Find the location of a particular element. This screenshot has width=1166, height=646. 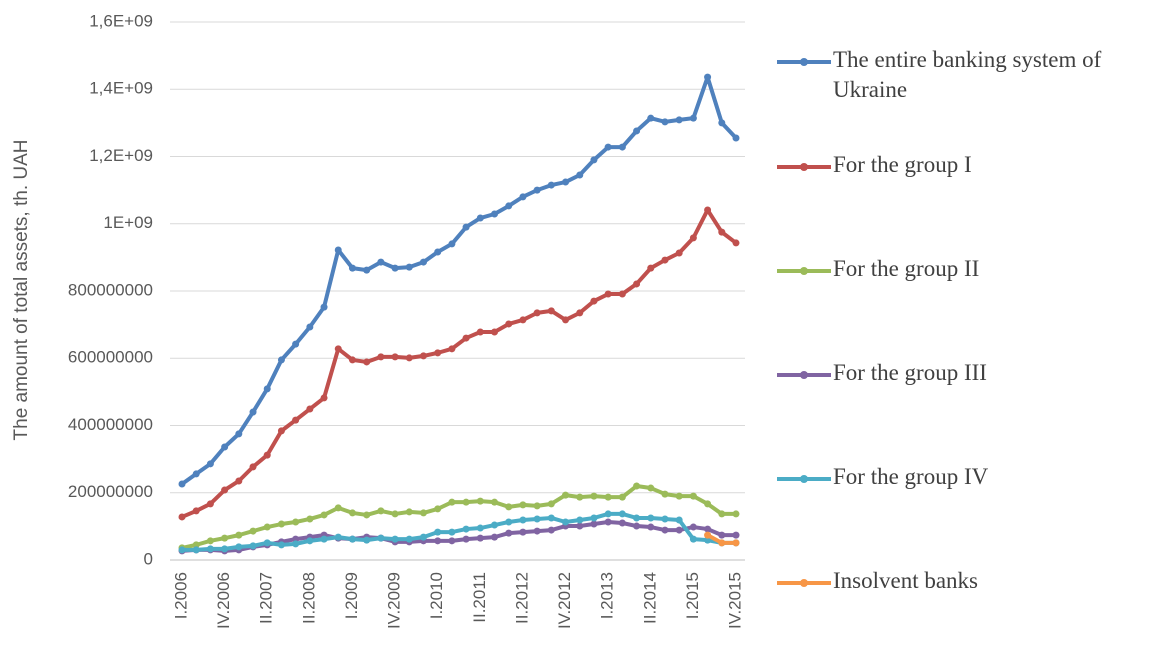

x-tick-label: IV.2009 is located at coordinates (394, 600).